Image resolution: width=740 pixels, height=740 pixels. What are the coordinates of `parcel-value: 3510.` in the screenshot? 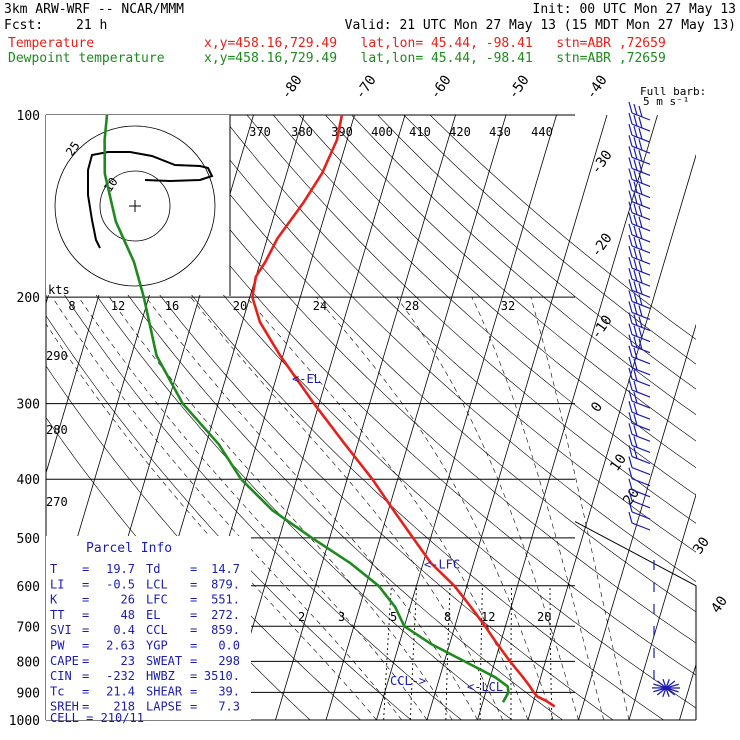 It's located at (222, 676).